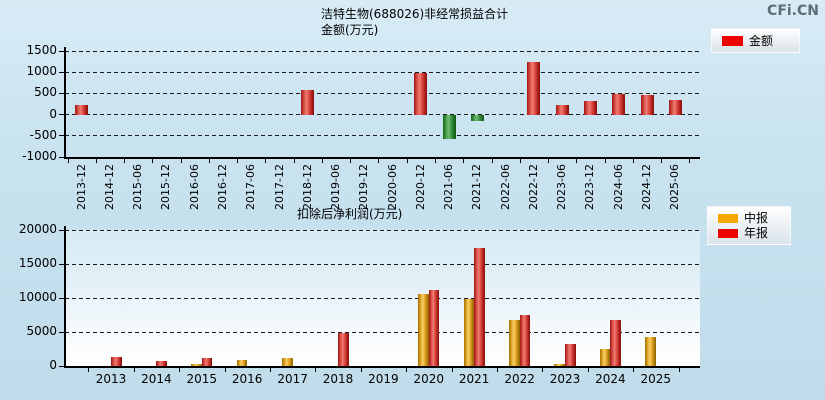 This screenshot has width=825, height=400. Describe the element at coordinates (116, 361) in the screenshot. I see `bar-年报-2013` at that location.